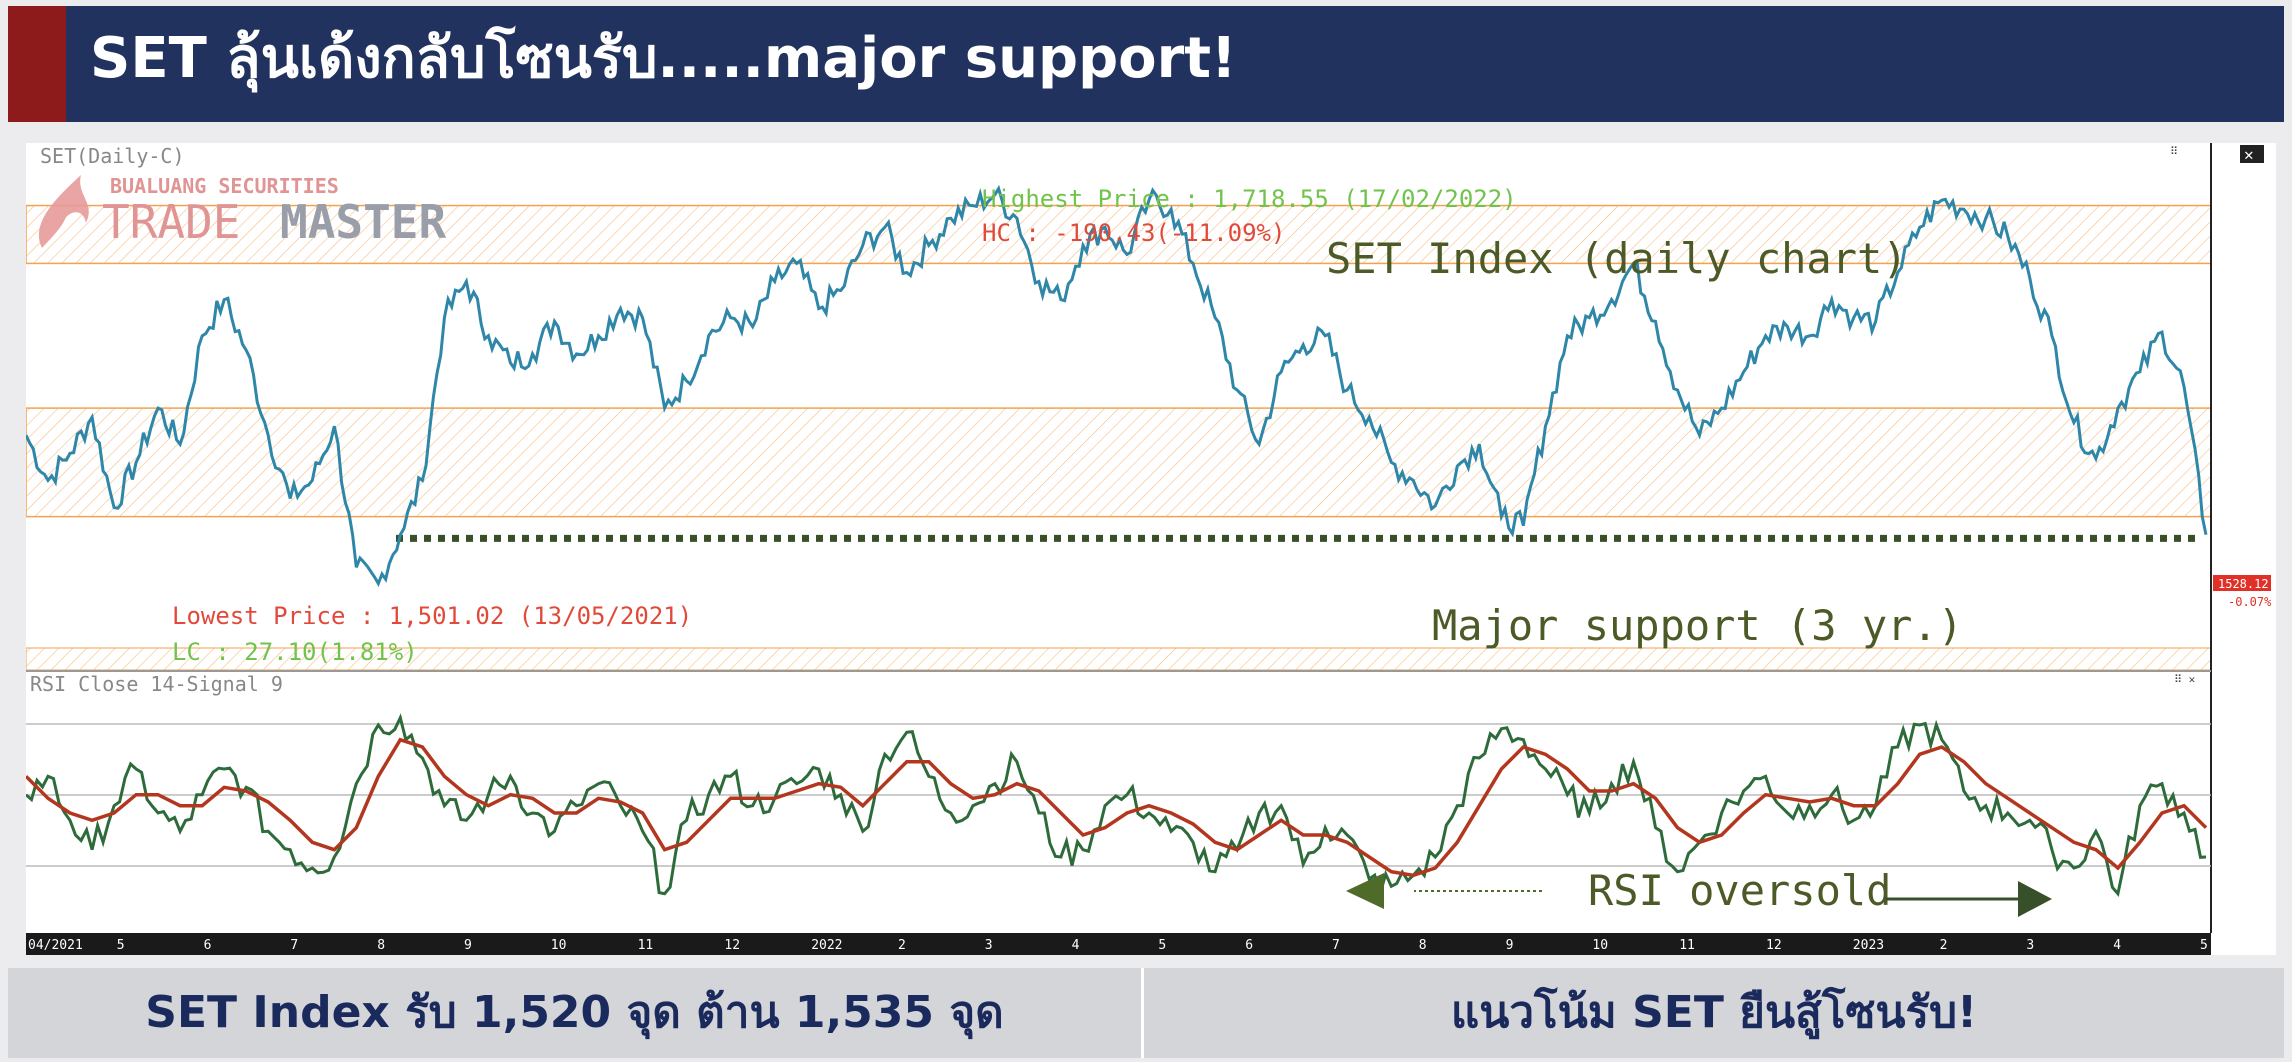  Describe the element at coordinates (112, 156) in the screenshot. I see `top-panel-label: SET(Daily-C)` at that location.